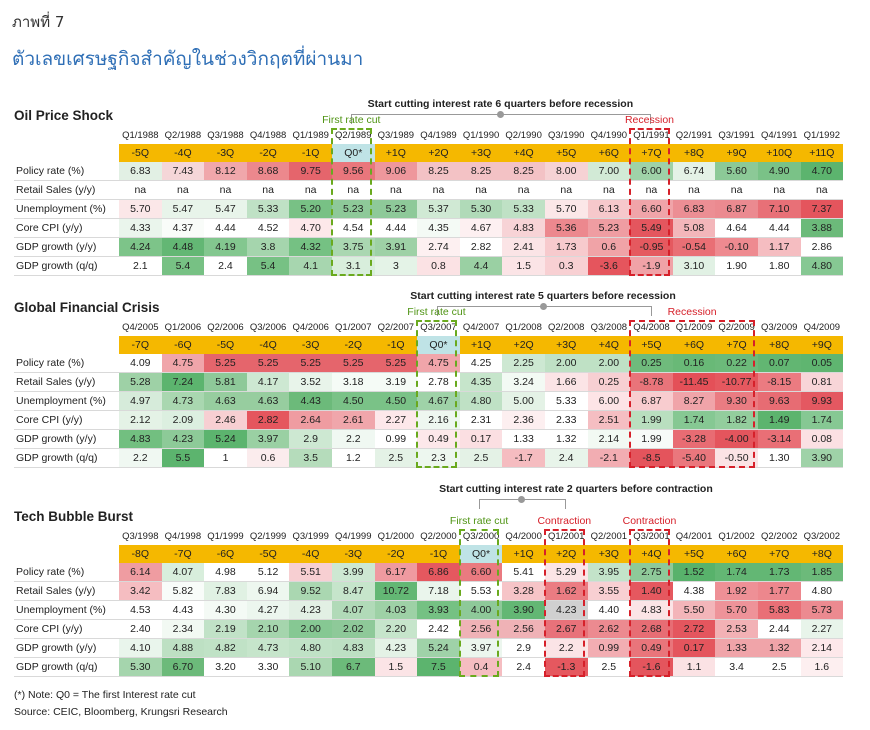  What do you see at coordinates (225, 401) in the screenshot?
I see `data-cell: 4.63` at bounding box center [225, 401].